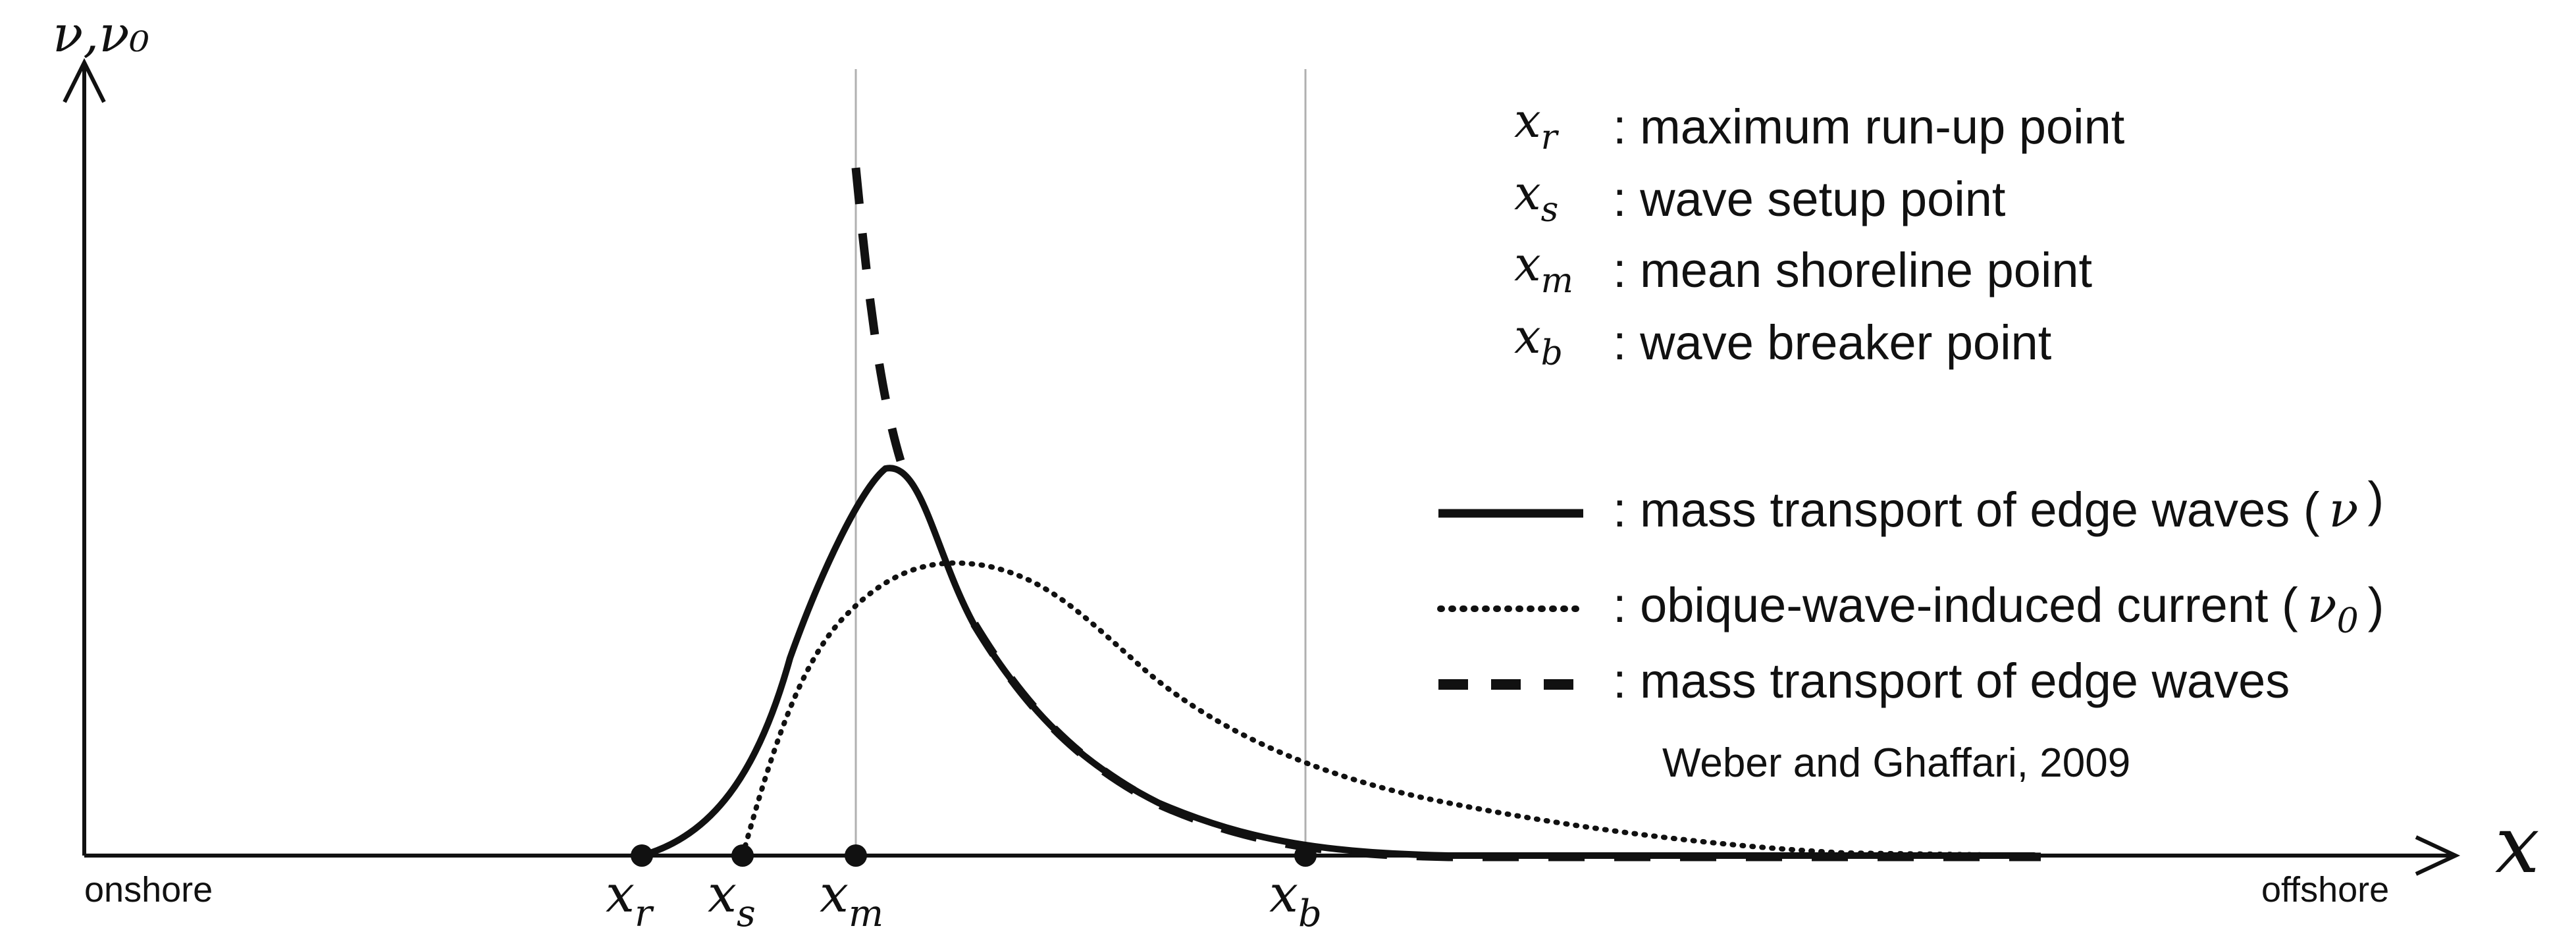 The width and height of the screenshot is (2576, 951). Describe the element at coordinates (851, 900) in the screenshot. I see `point-label-xm: xm` at that location.